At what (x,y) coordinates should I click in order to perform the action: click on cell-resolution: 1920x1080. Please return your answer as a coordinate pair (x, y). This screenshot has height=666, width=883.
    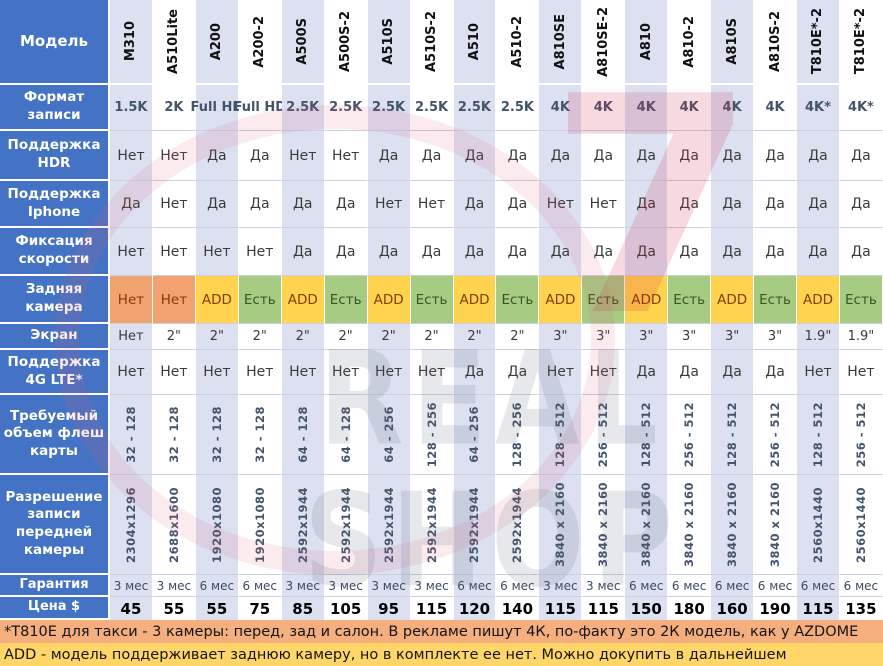
    Looking at the image, I should click on (260, 525).